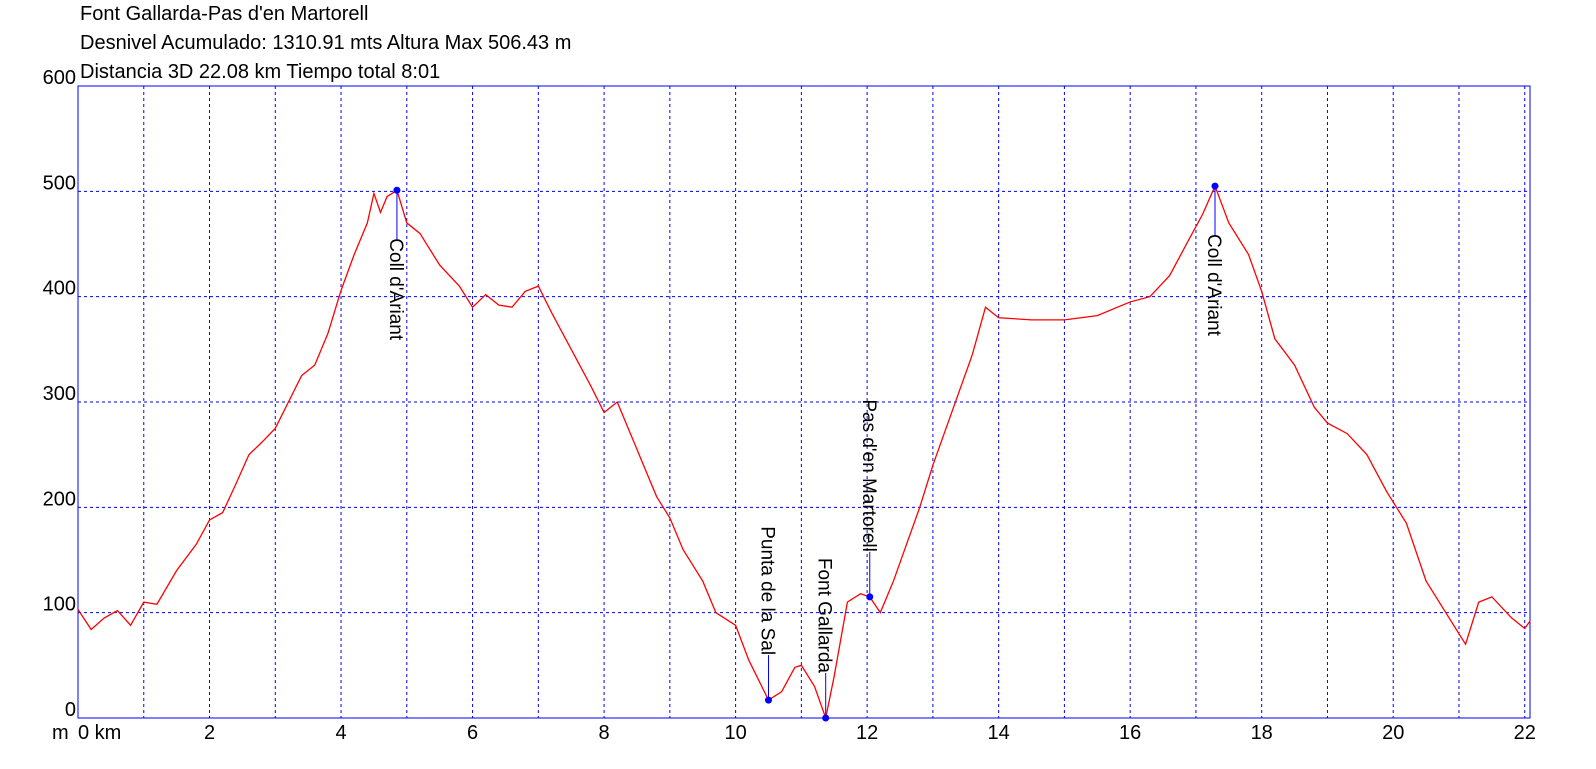 The width and height of the screenshot is (1596, 769). What do you see at coordinates (604, 733) in the screenshot?
I see `x-tick-label: 8` at bounding box center [604, 733].